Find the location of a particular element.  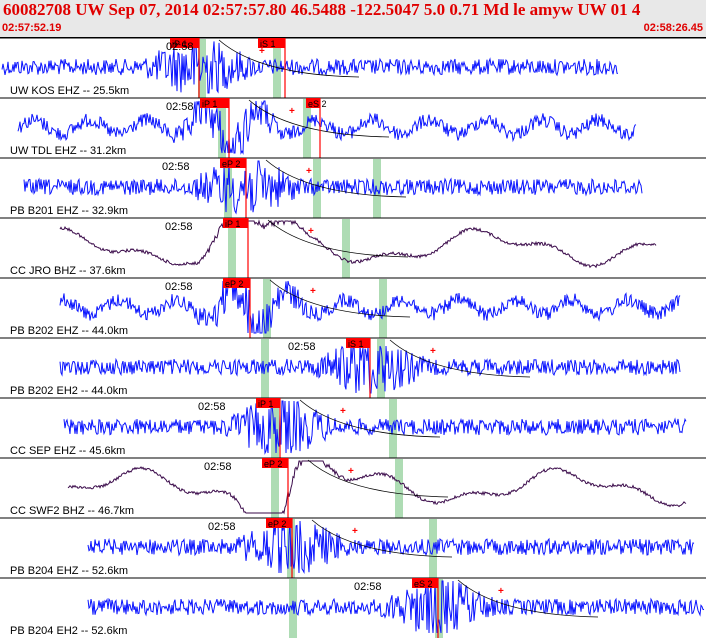

trace-row: eP 2 +02:58 PB B202 EHZ -- 44.0km is located at coordinates (353, 307).